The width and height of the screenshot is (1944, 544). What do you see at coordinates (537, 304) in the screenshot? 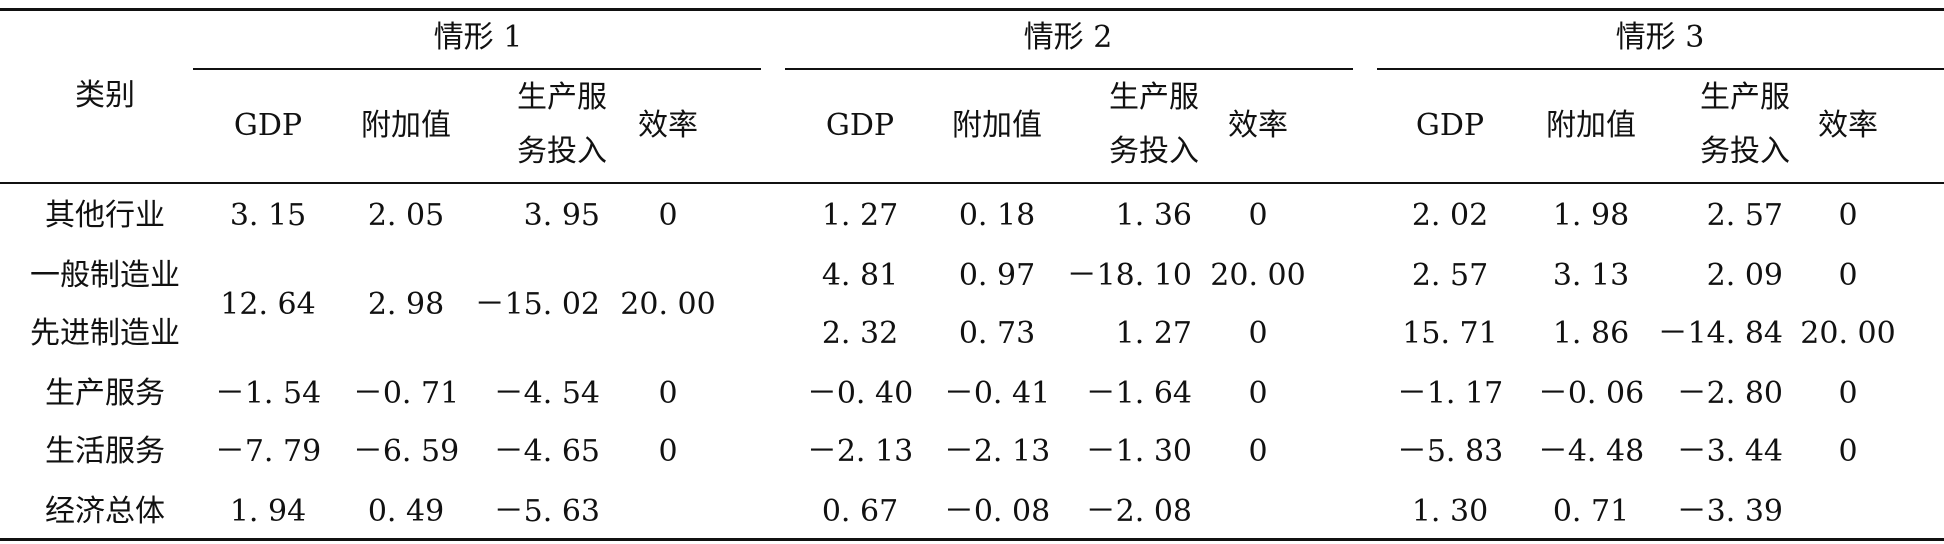
I see `merged-cell: －15. 02` at bounding box center [537, 304].